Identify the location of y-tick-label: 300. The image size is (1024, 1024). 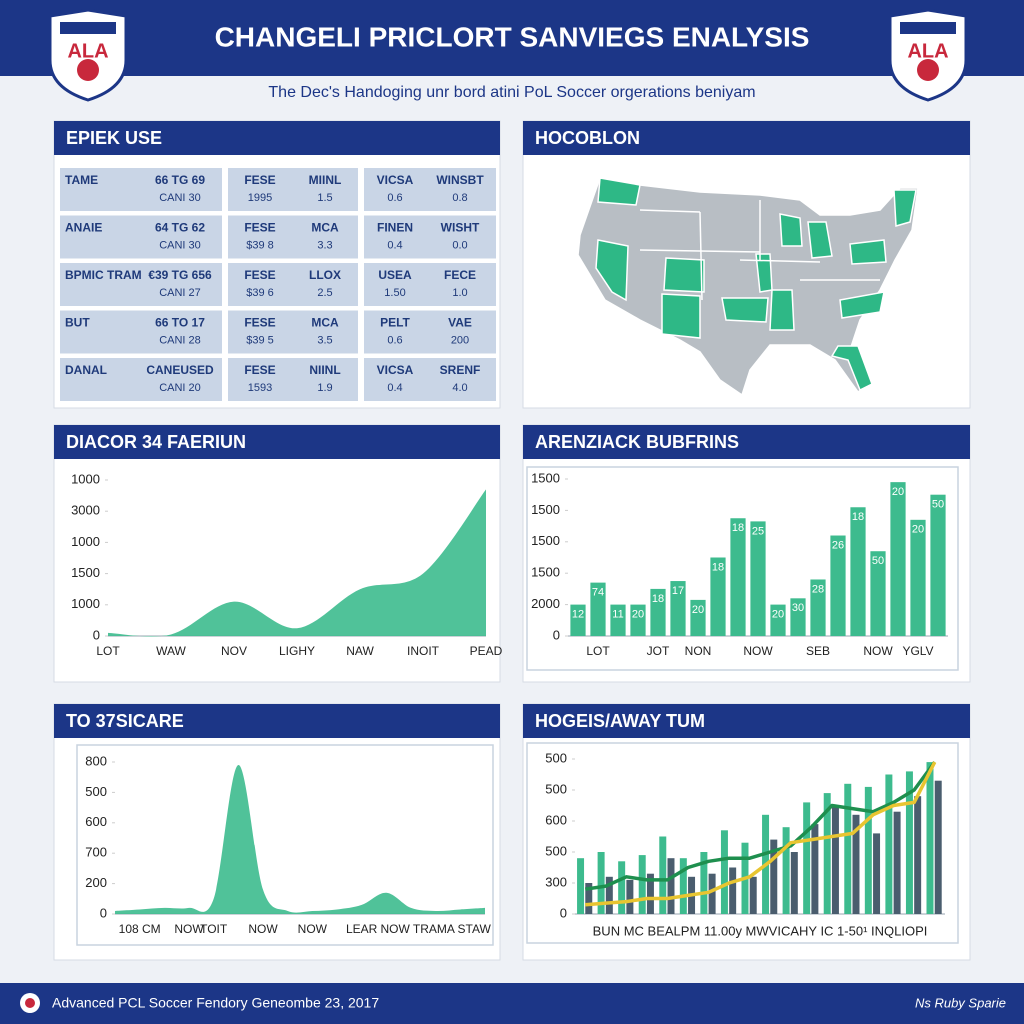
(556, 881).